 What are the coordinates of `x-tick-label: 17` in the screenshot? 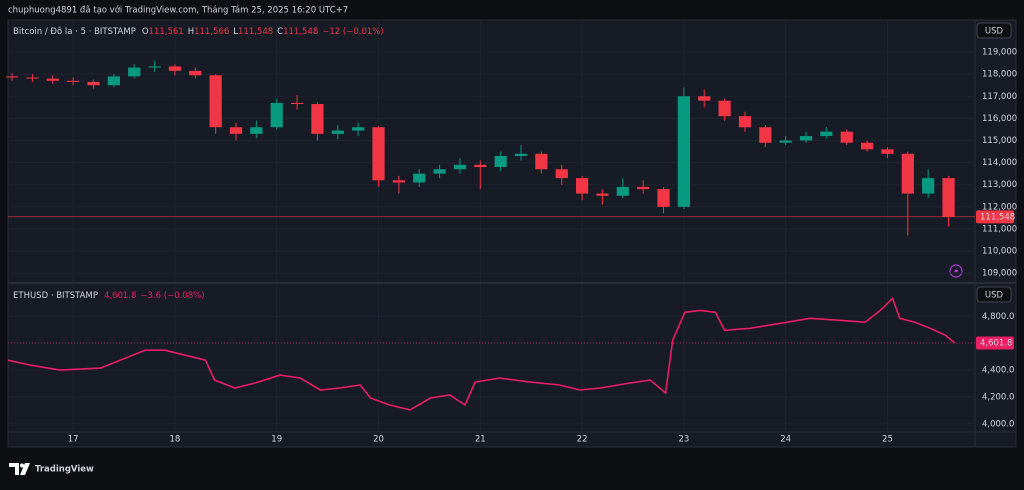 It's located at (73, 440).